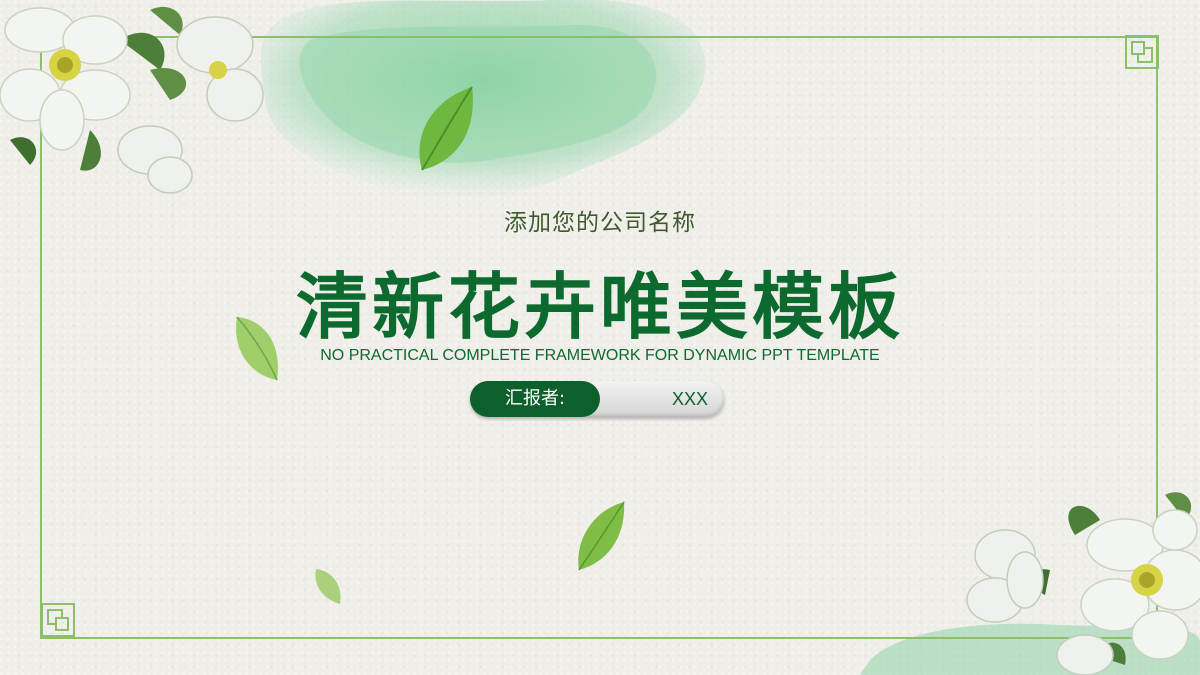 The width and height of the screenshot is (1200, 675). Describe the element at coordinates (257, 348) in the screenshot. I see `leaf-left` at that location.